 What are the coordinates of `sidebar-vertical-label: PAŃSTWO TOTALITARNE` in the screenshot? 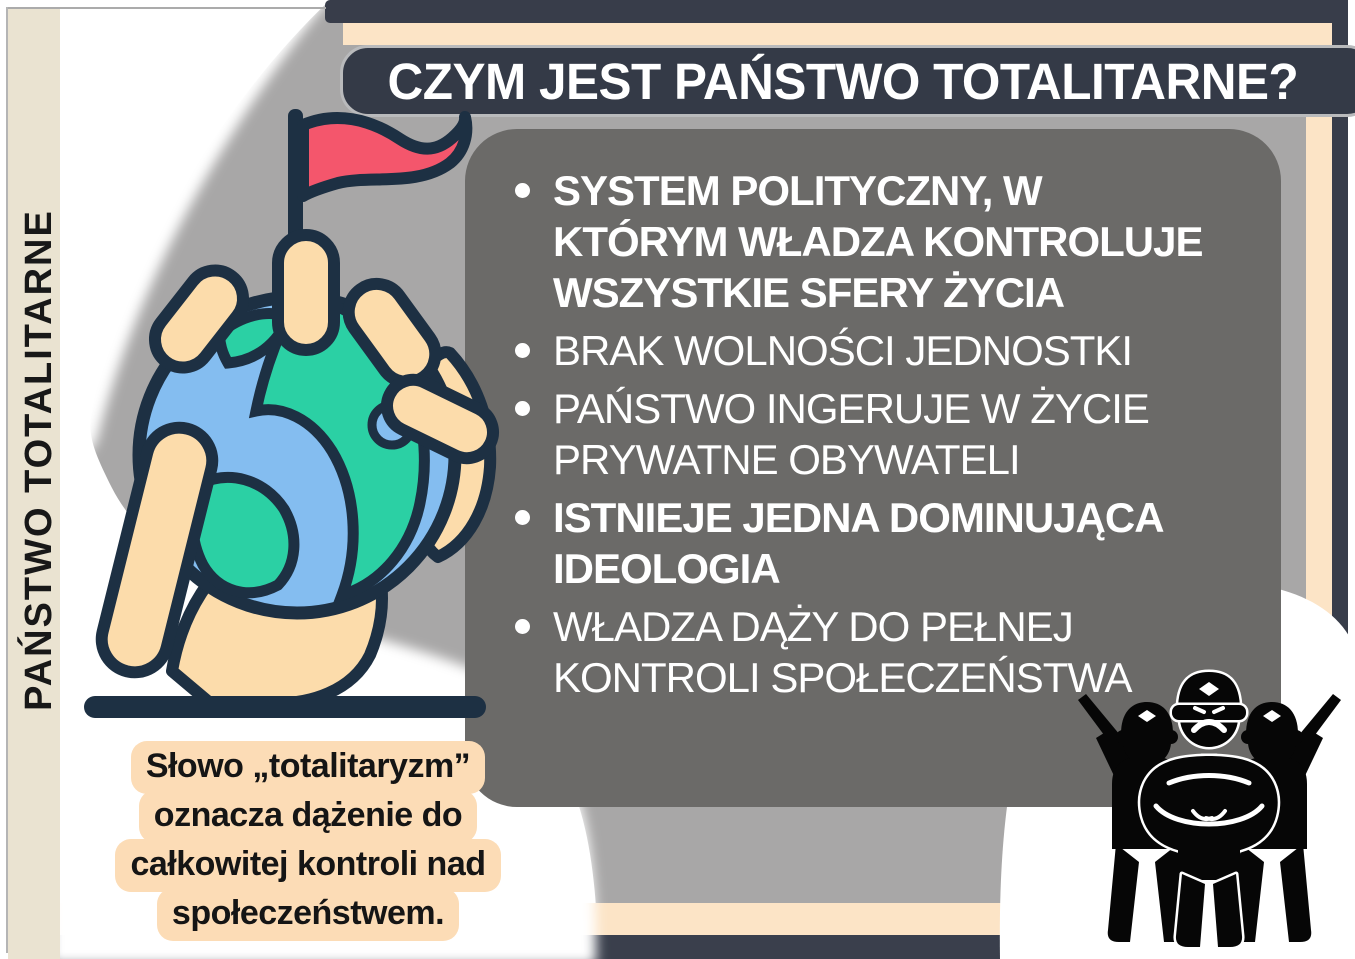 It's located at (38, 460).